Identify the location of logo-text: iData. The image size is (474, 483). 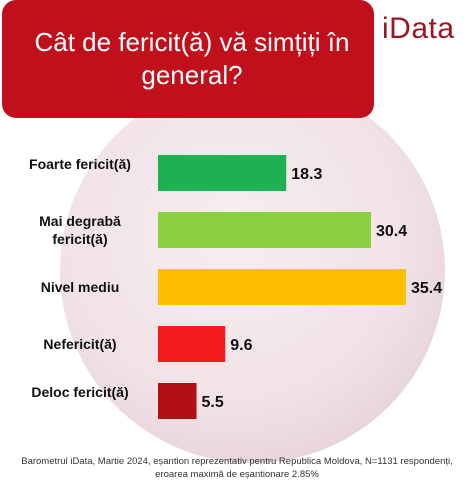
(418, 28).